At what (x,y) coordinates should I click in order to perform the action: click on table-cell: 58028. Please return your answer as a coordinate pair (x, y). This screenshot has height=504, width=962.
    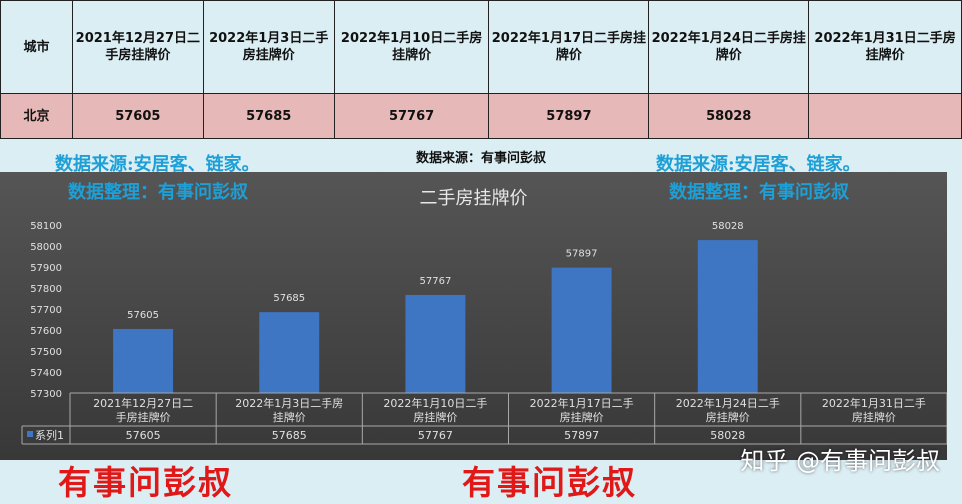
    Looking at the image, I should click on (729, 116).